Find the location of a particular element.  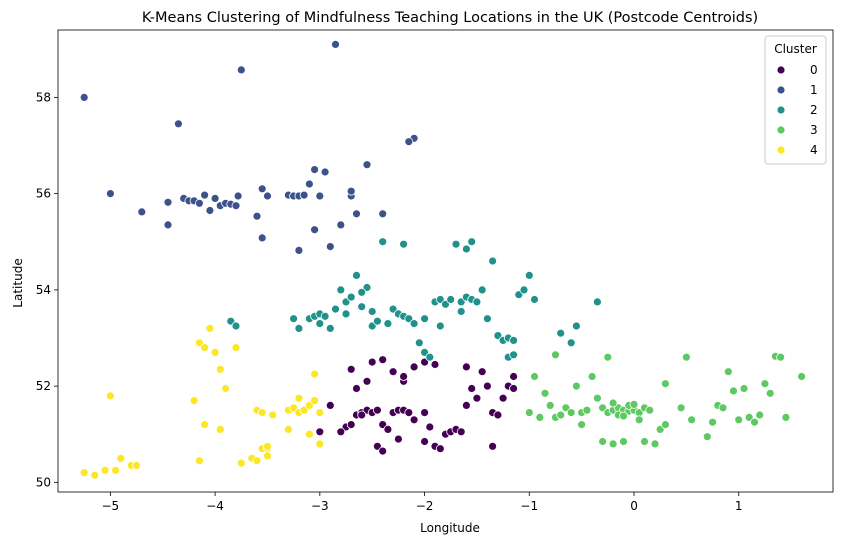

legend-item-label: 1 is located at coordinates (814, 90).